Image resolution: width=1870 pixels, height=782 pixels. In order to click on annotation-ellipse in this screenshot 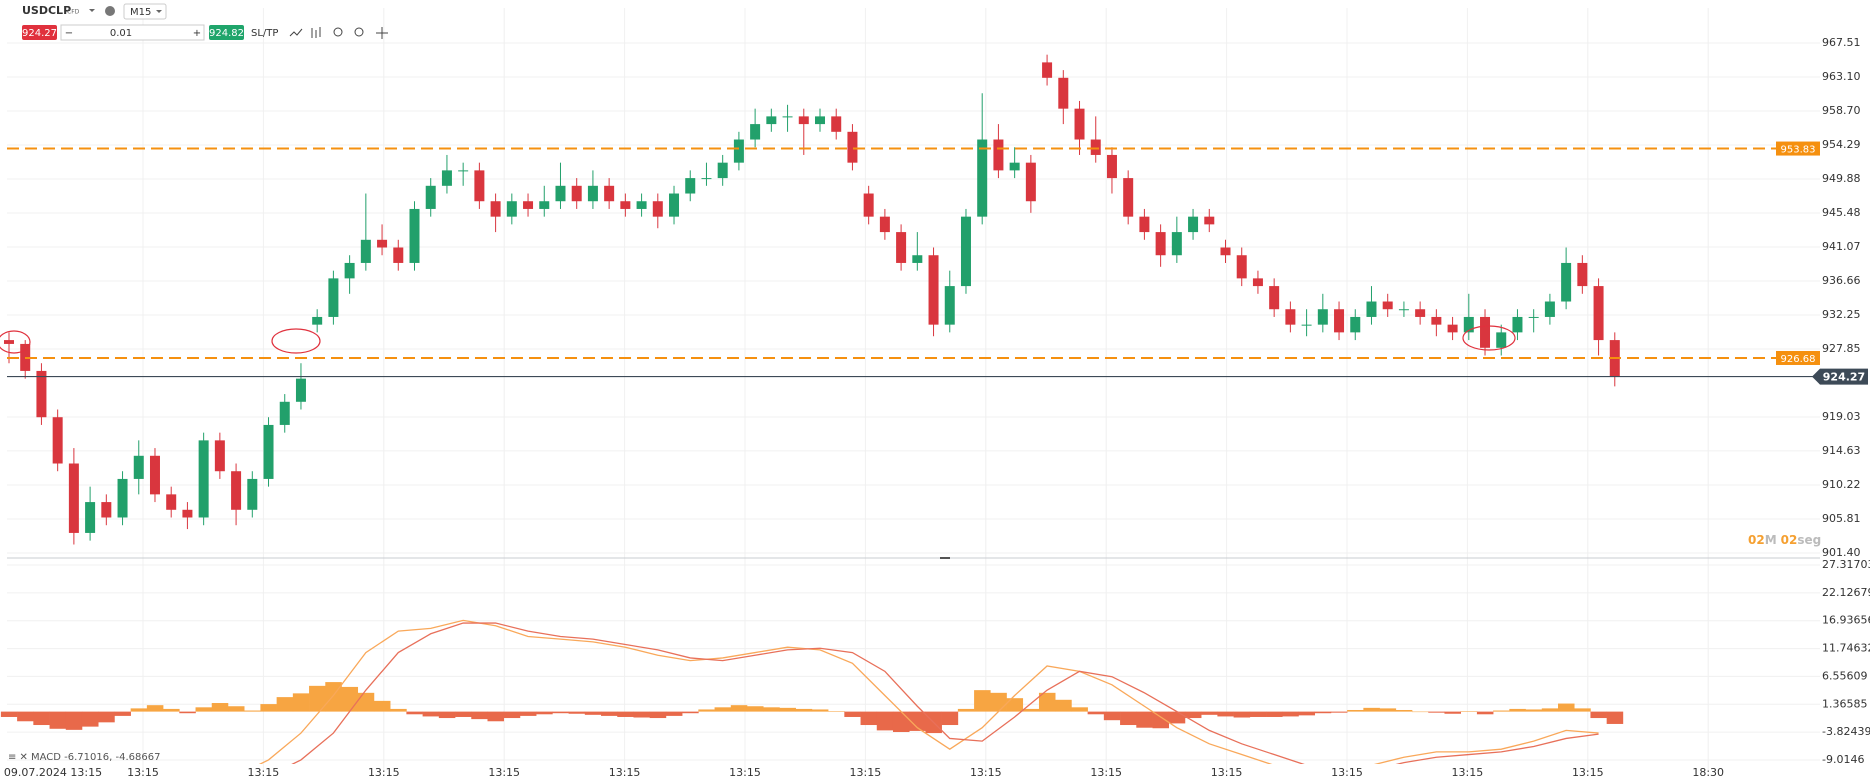, I will do `click(1489, 338)`.